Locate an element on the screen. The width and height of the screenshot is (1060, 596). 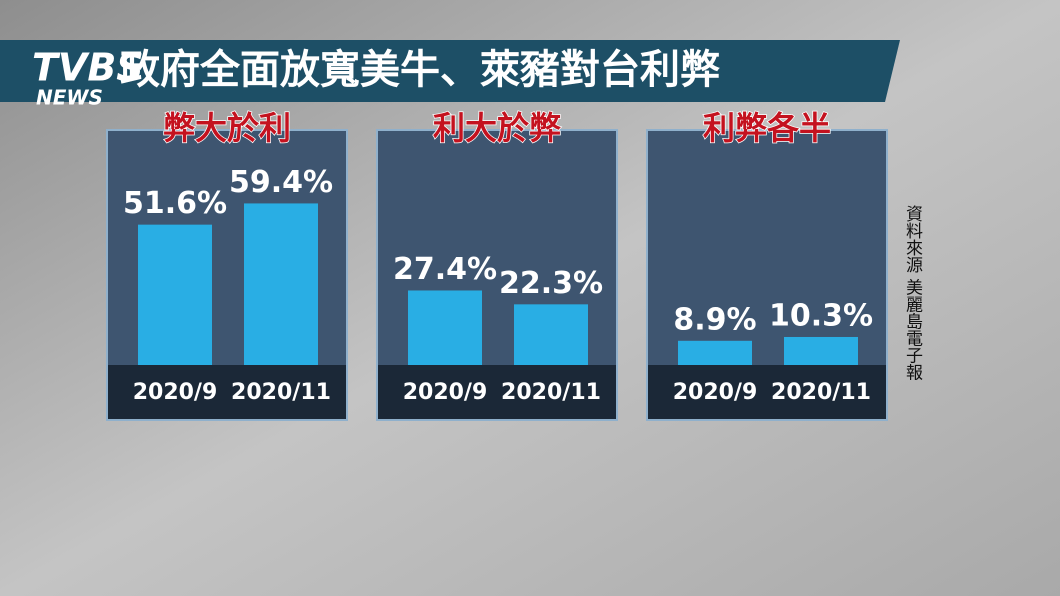
value-label: 8.9% is located at coordinates (714, 319).